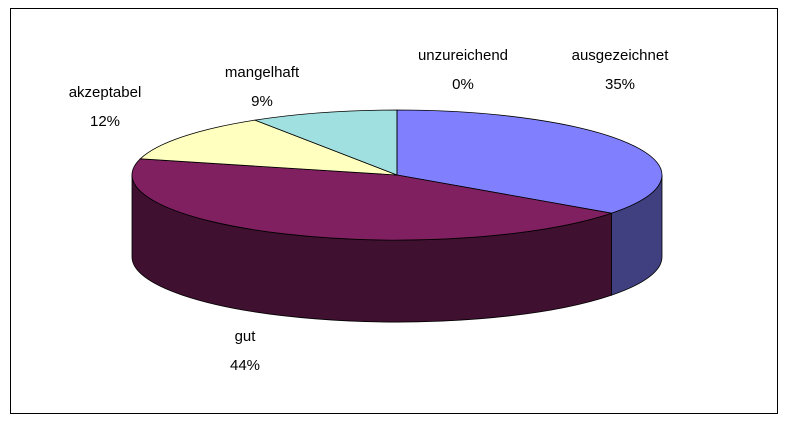 This screenshot has height=428, width=787. Describe the element at coordinates (463, 55) in the screenshot. I see `slice-label: unzureichend` at that location.